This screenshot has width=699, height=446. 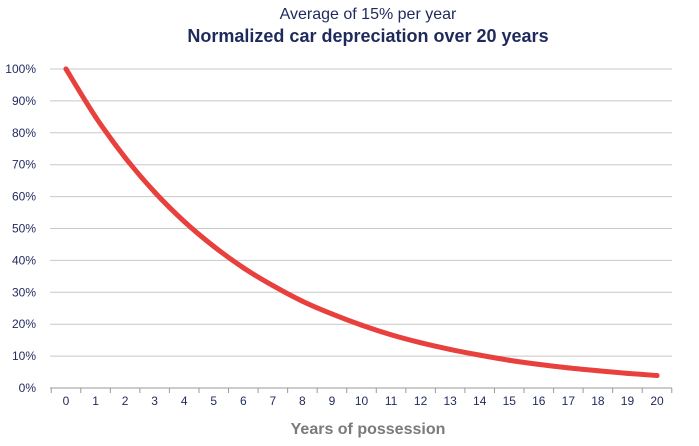 I want to click on x-tick-label: 9, so click(x=332, y=401).